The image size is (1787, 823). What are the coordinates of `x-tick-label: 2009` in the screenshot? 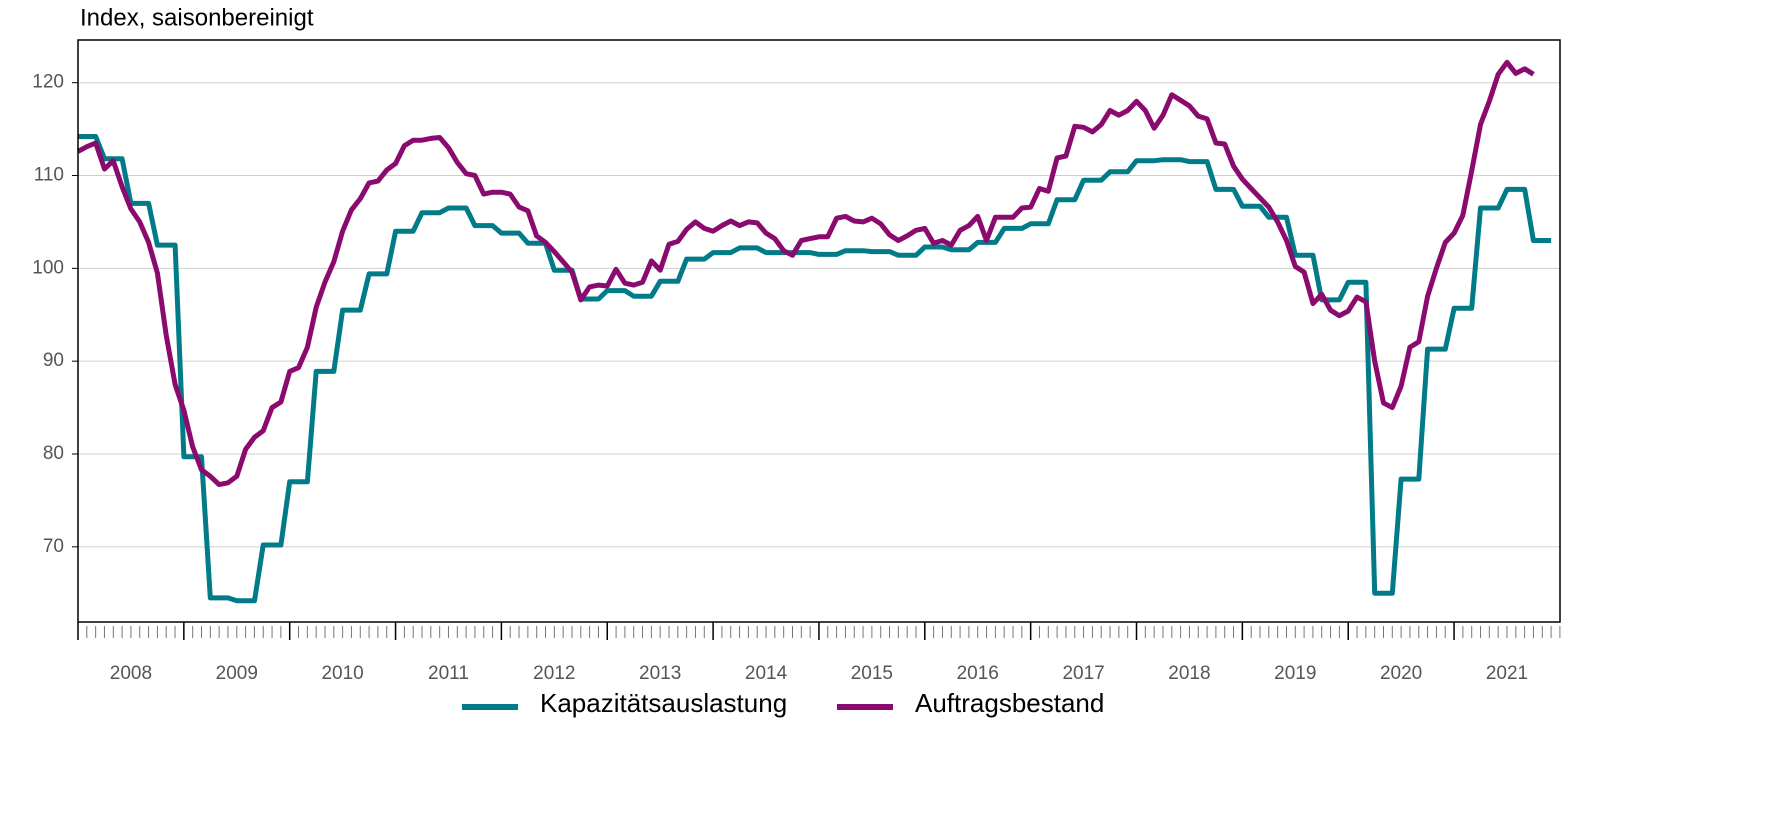 It's located at (237, 673).